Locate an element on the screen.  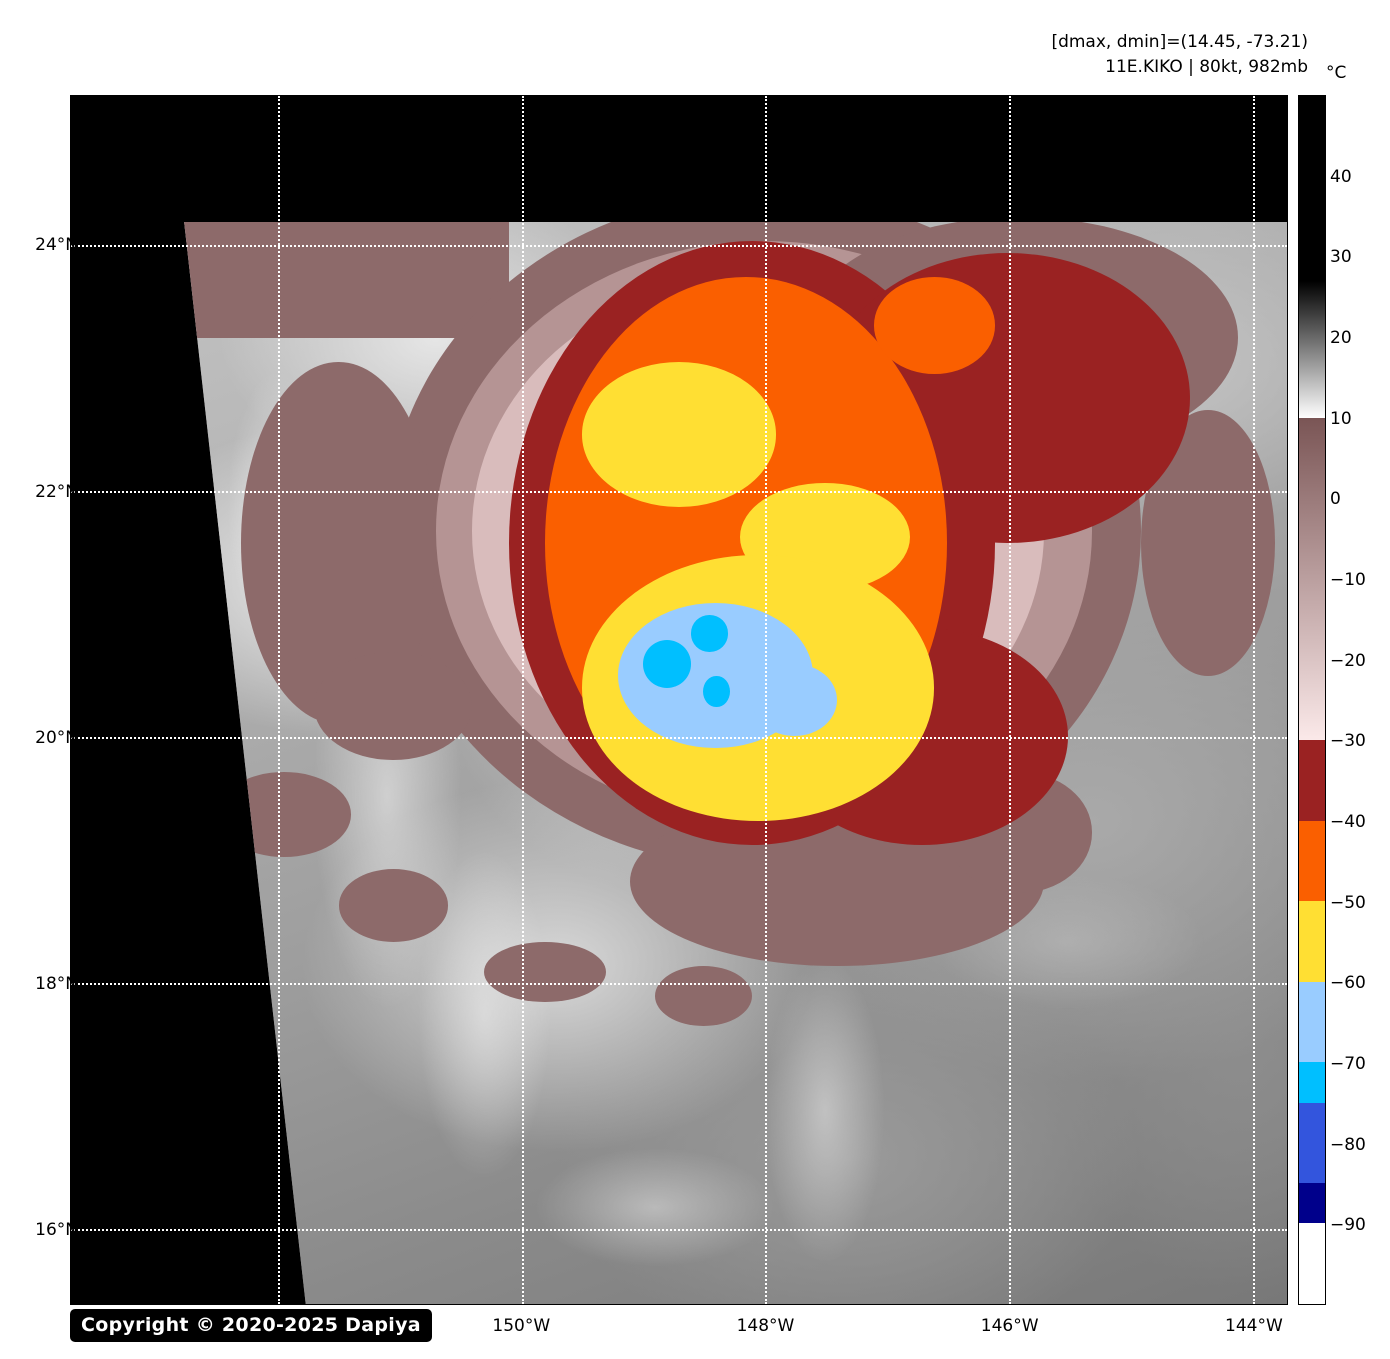
colorbar-tick-label: −40 is located at coordinates (1348, 822).